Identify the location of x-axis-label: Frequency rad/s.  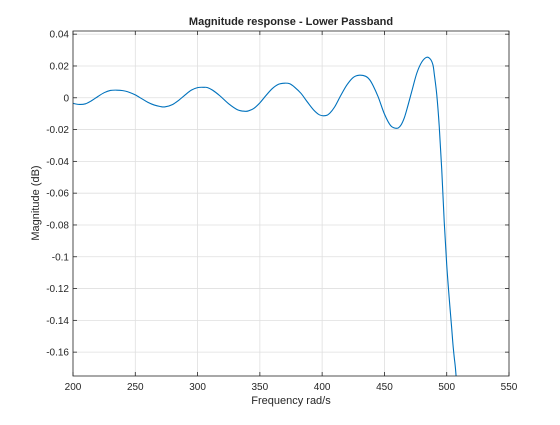
(291, 401).